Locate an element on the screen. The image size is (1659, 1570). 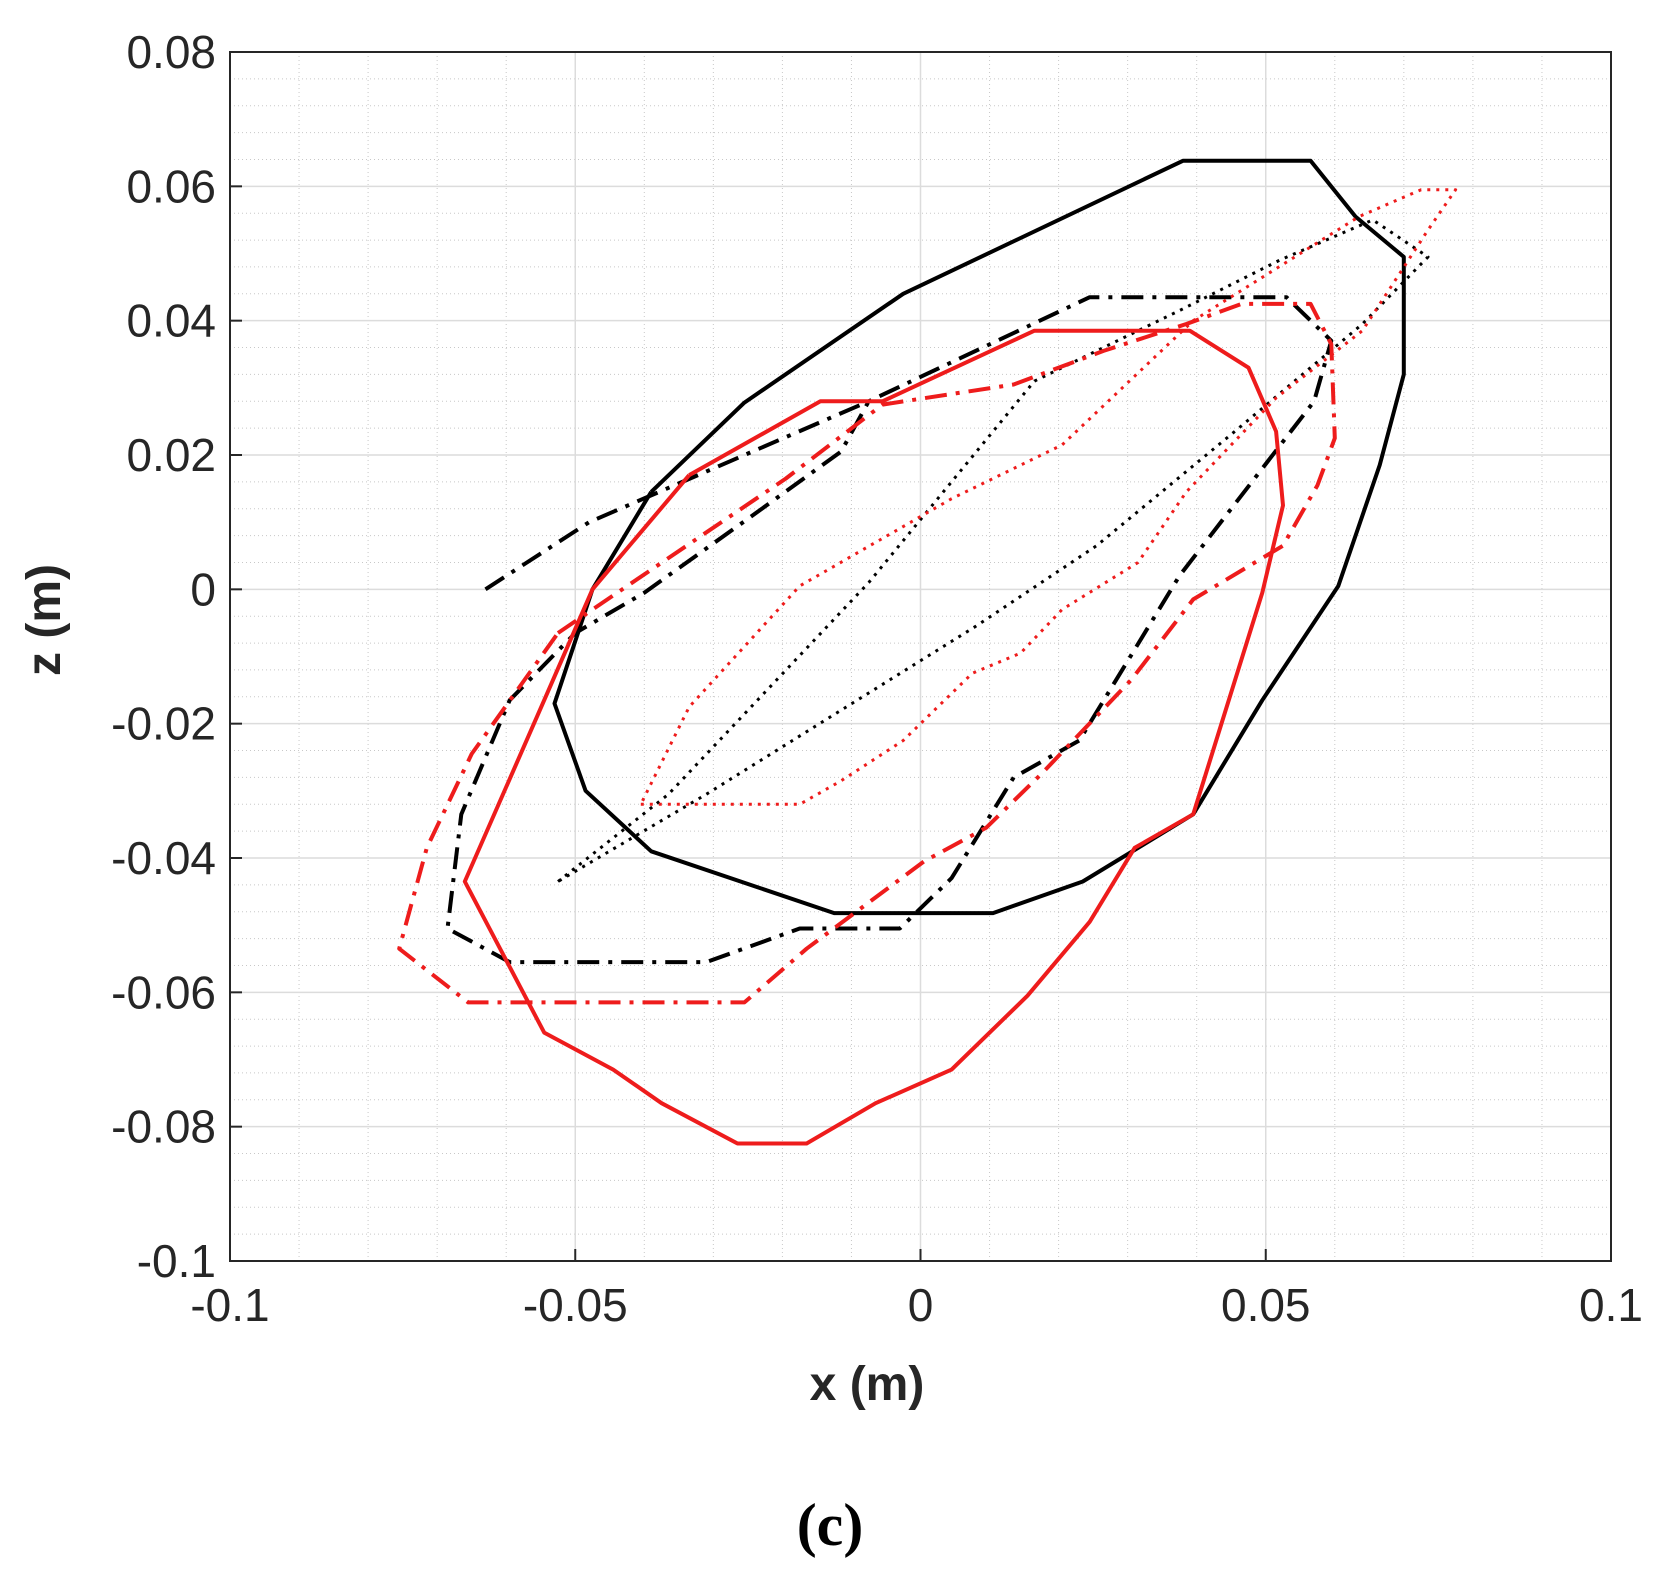
x-axis-label: x (m) is located at coordinates (867, 1384).